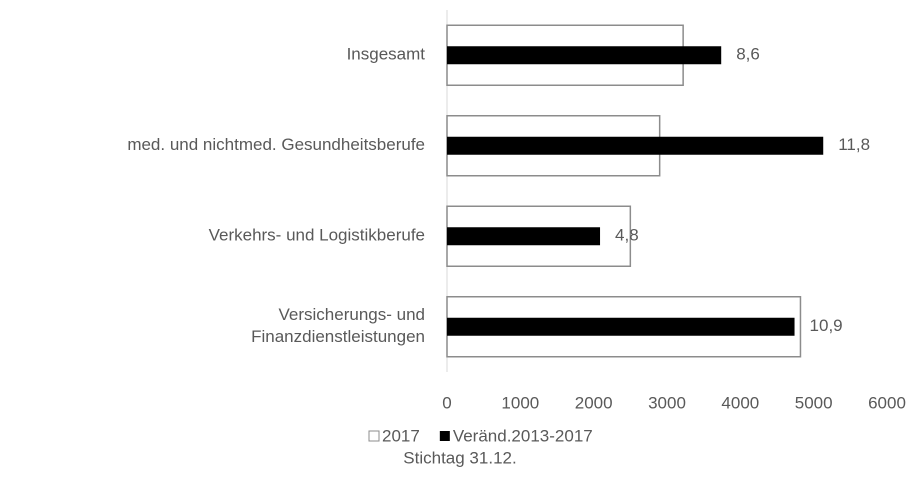 The height and width of the screenshot is (491, 923). What do you see at coordinates (814, 402) in the screenshot?
I see `x-tick-label: 5000` at bounding box center [814, 402].